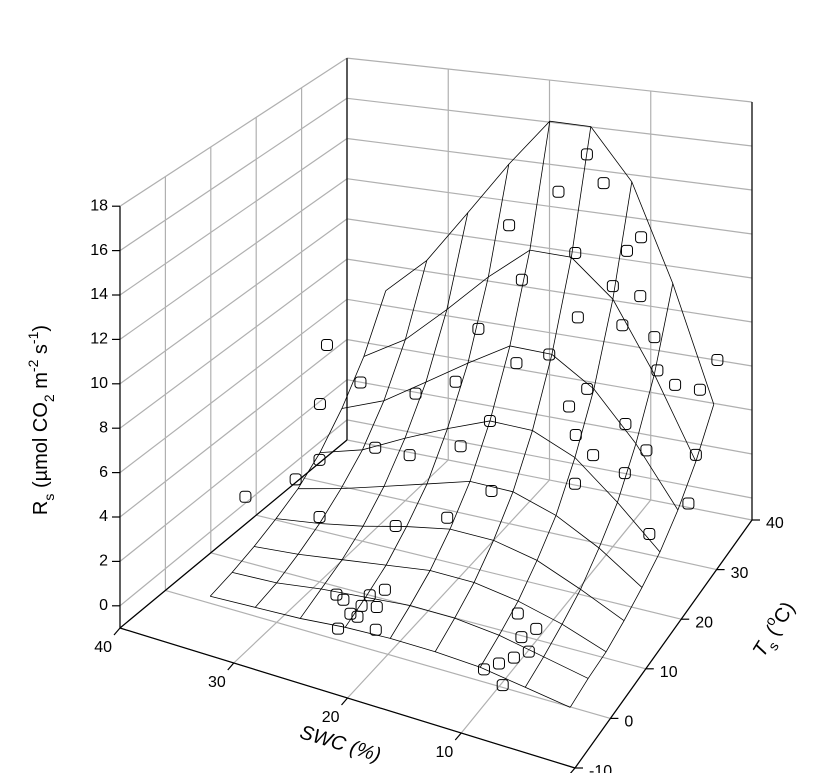 The height and width of the screenshot is (773, 829). I want to click on label-part: 2, so click(49, 398).